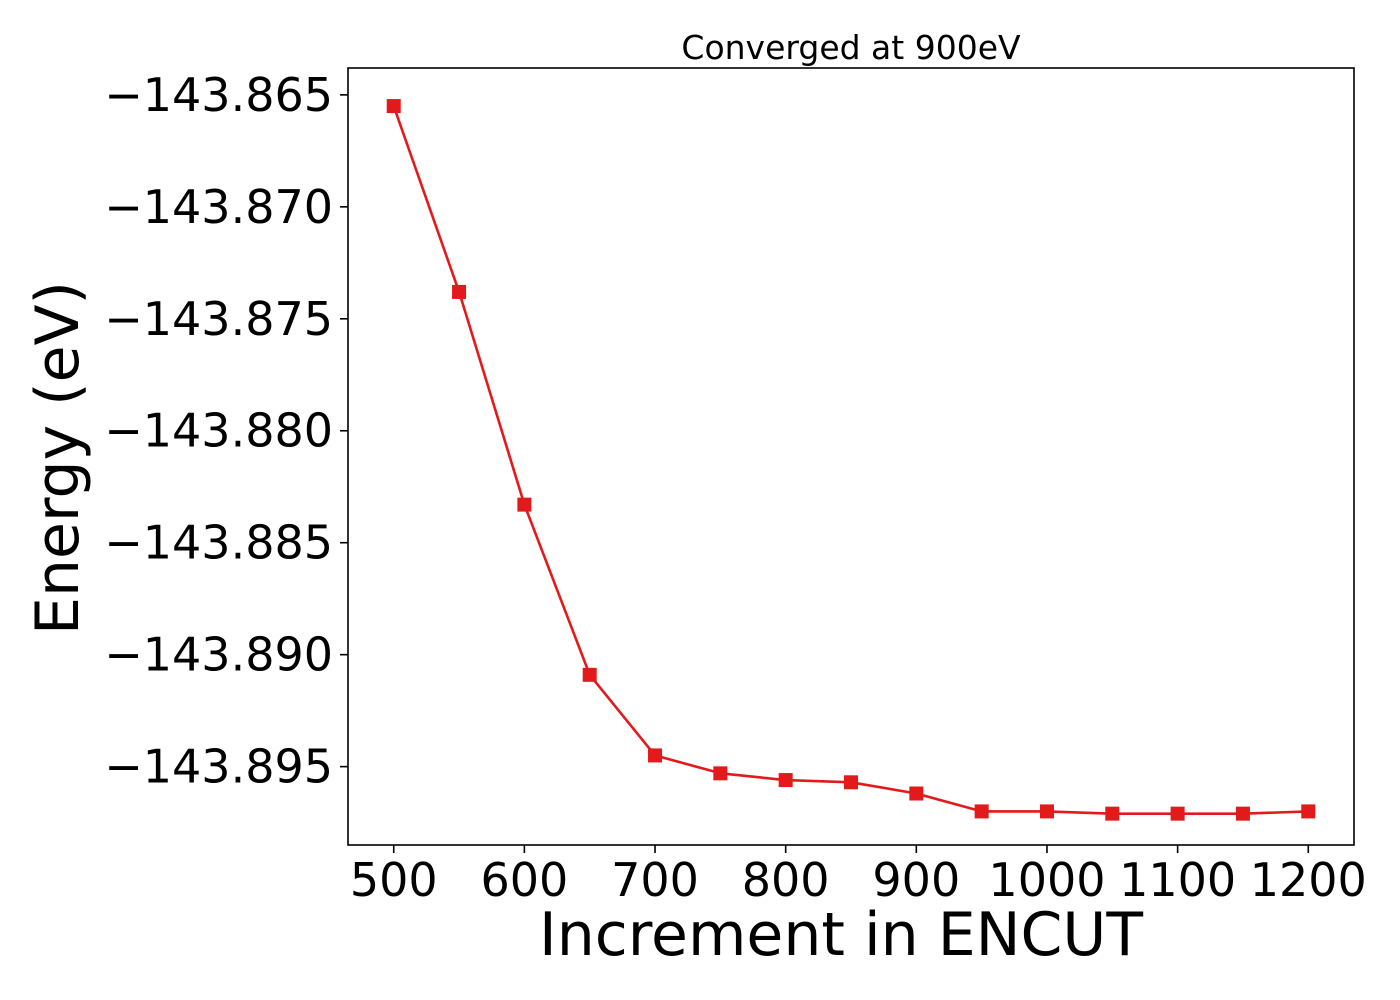 Image resolution: width=1400 pixels, height=1000 pixels. Describe the element at coordinates (1177, 880) in the screenshot. I see `x-tick-label: 1100` at that location.